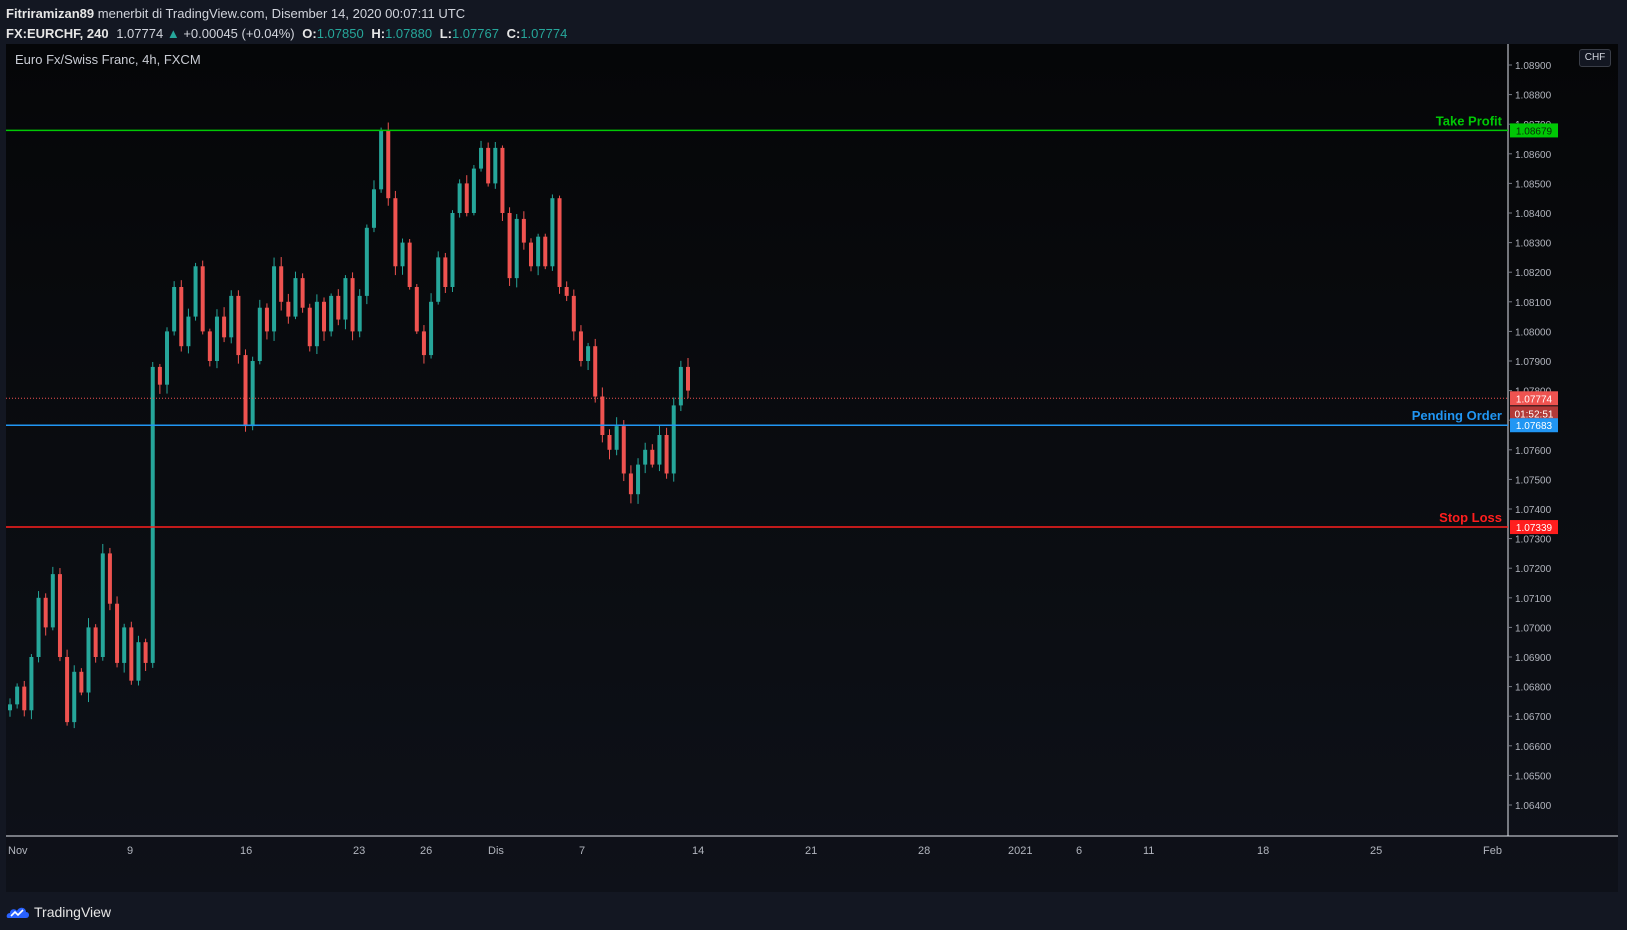  I want to click on footer-brand: TradingView, so click(73, 912).